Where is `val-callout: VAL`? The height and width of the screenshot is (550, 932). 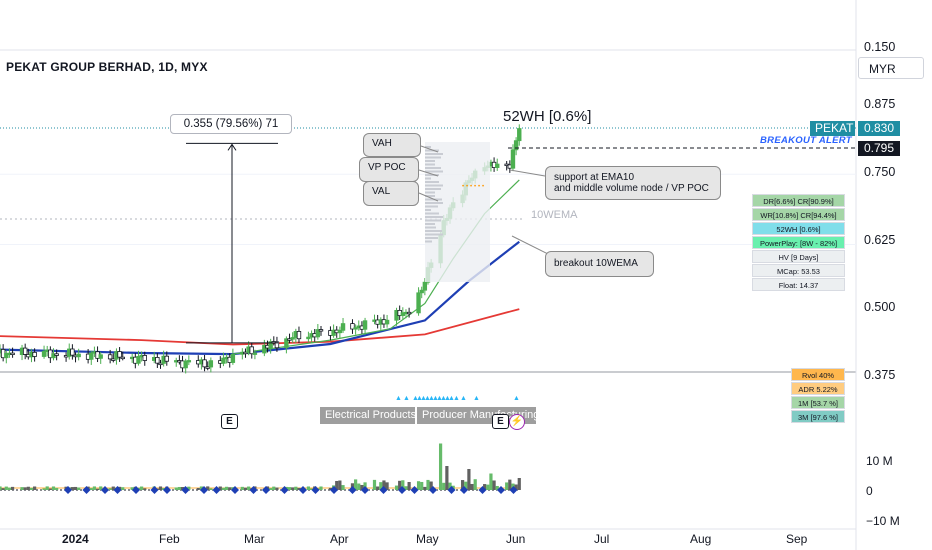 val-callout: VAL is located at coordinates (391, 193).